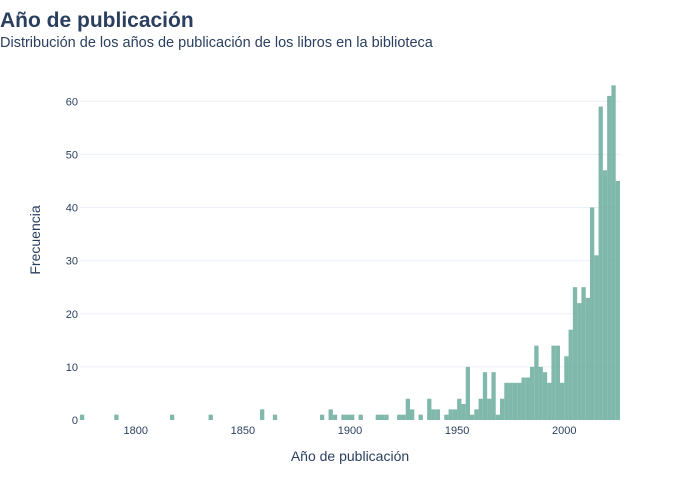  What do you see at coordinates (135, 431) in the screenshot?
I see `x-tick-label: 1800` at bounding box center [135, 431].